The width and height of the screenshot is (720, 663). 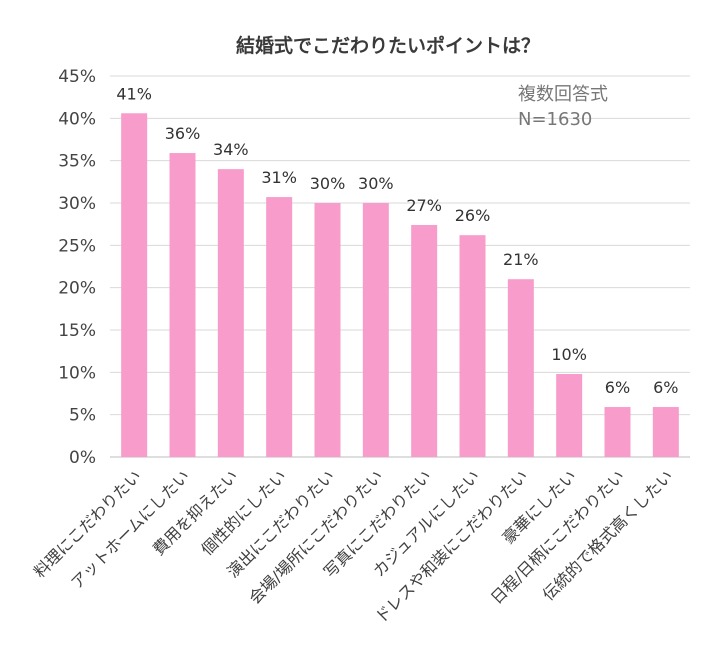 I want to click on category-label: 個性的にしたい, so click(x=243, y=512).